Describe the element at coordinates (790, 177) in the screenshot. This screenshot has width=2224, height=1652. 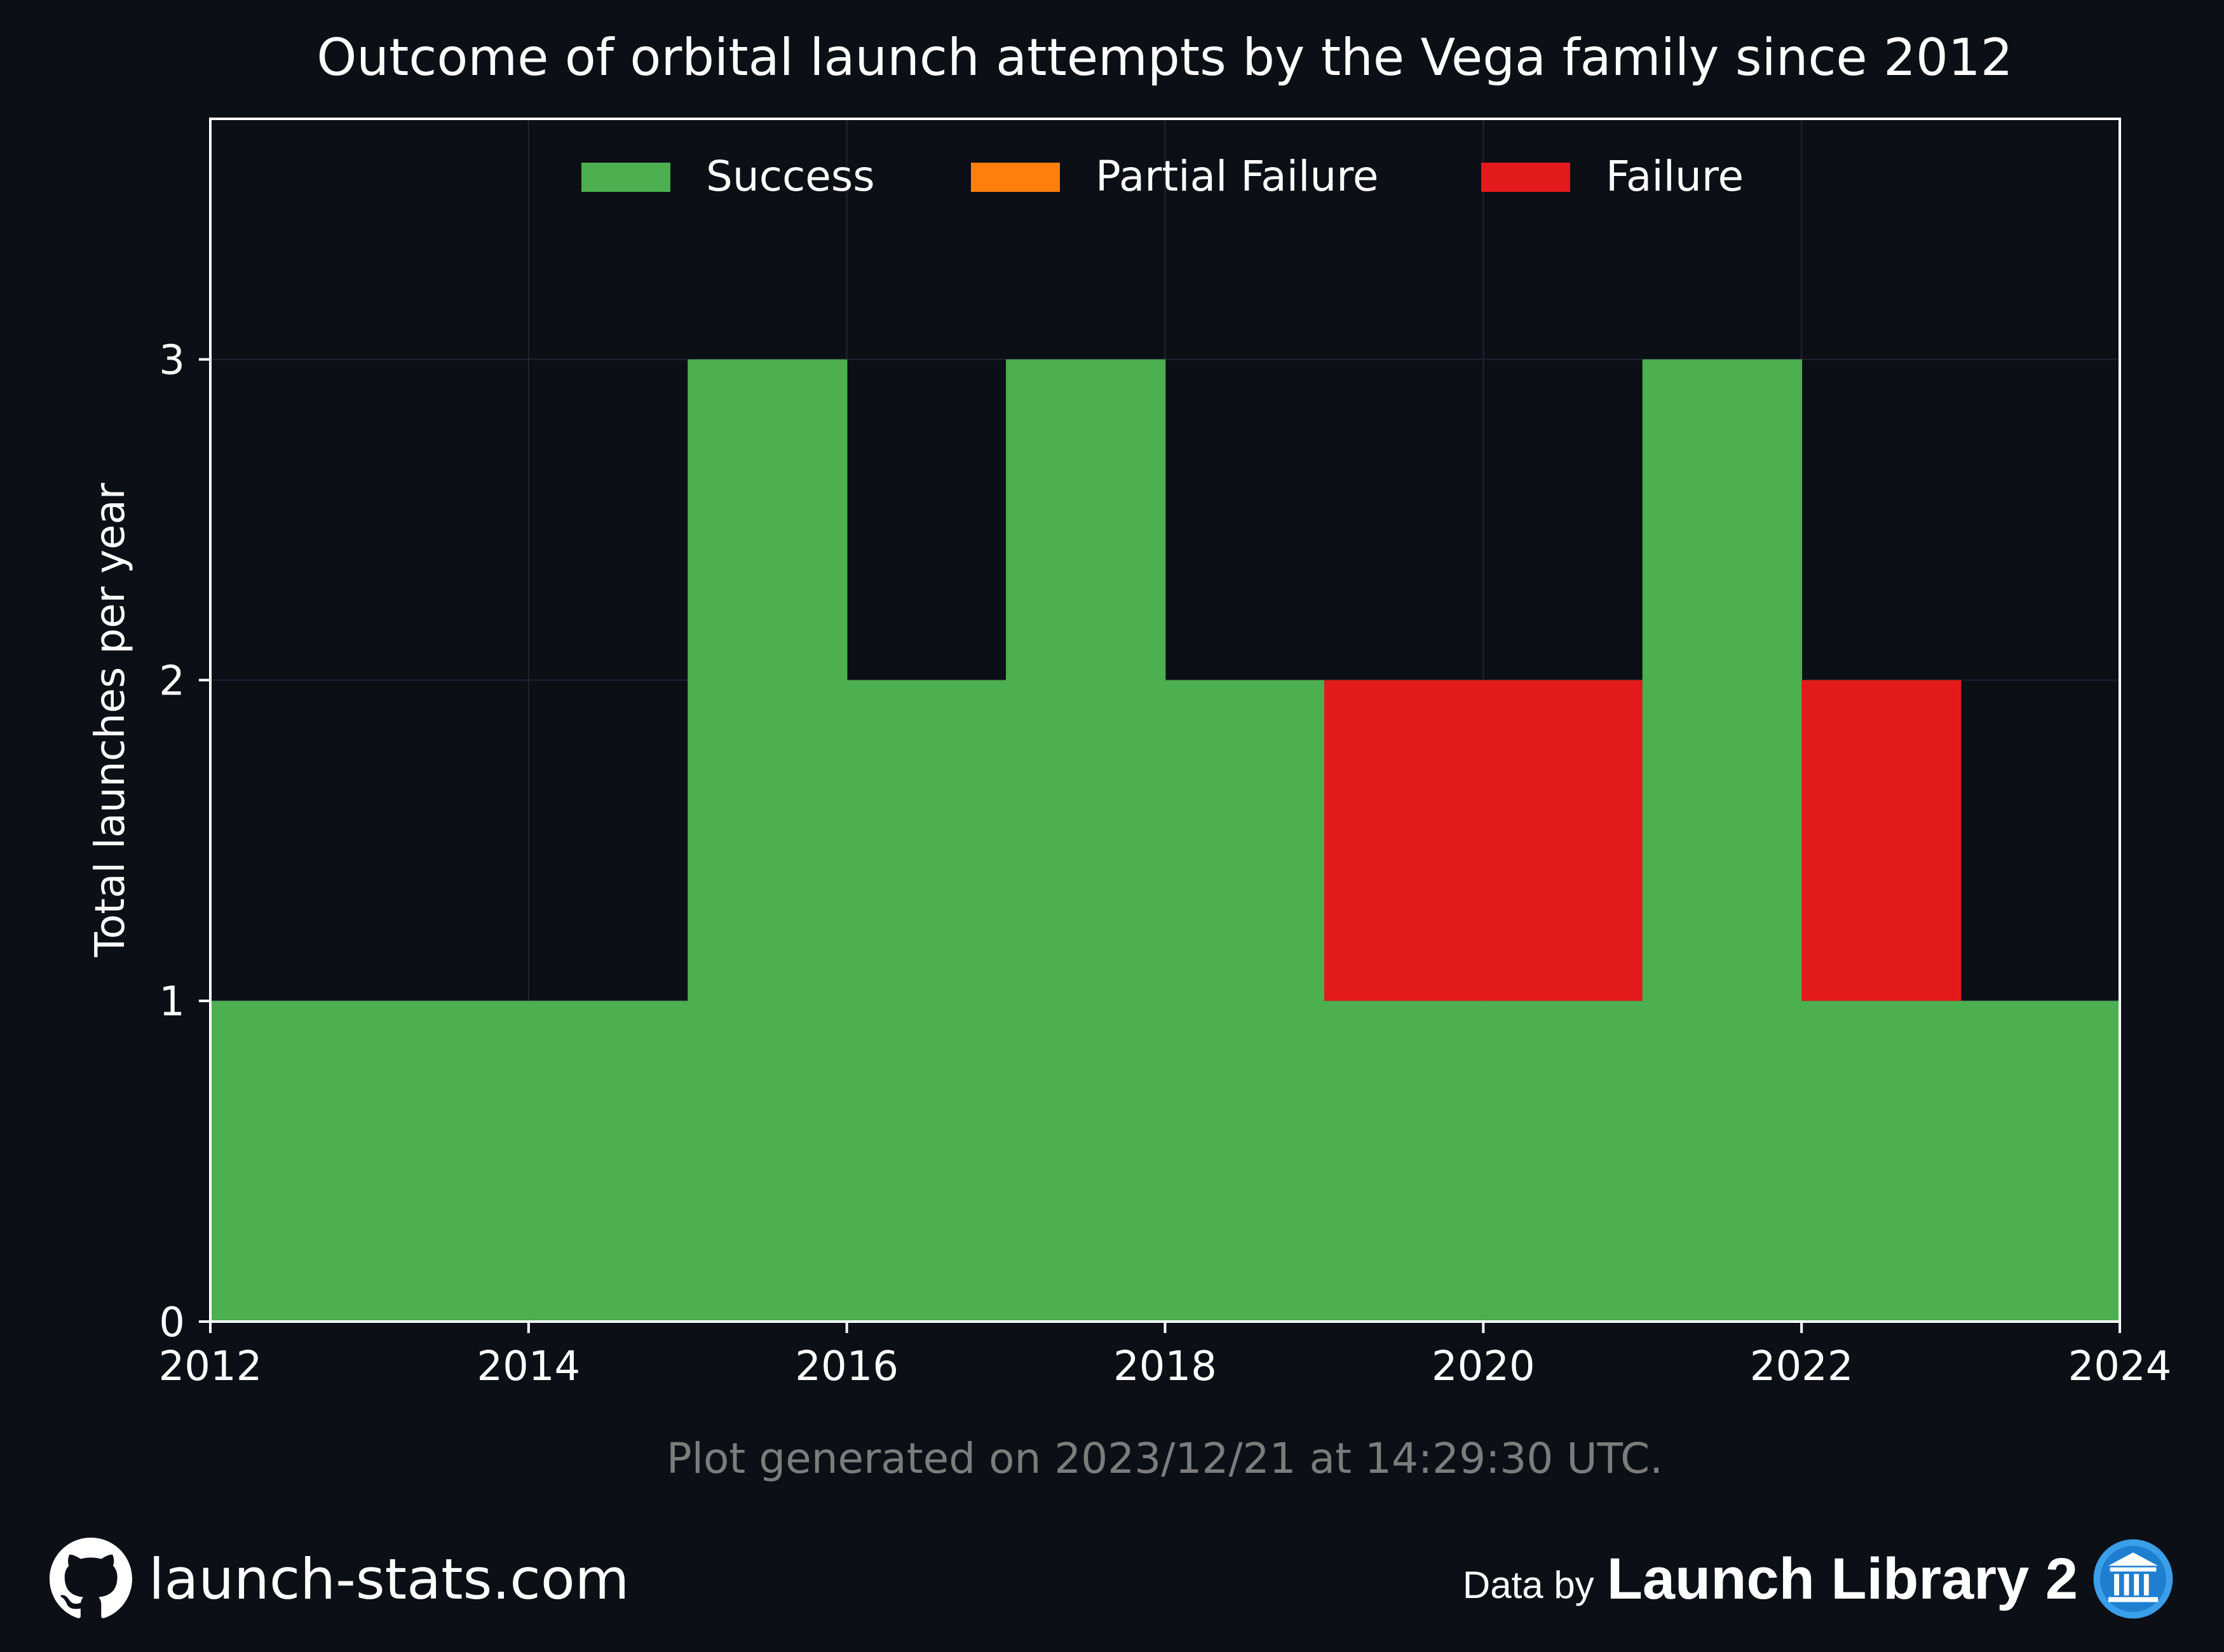
I see `legend-label: Success` at that location.